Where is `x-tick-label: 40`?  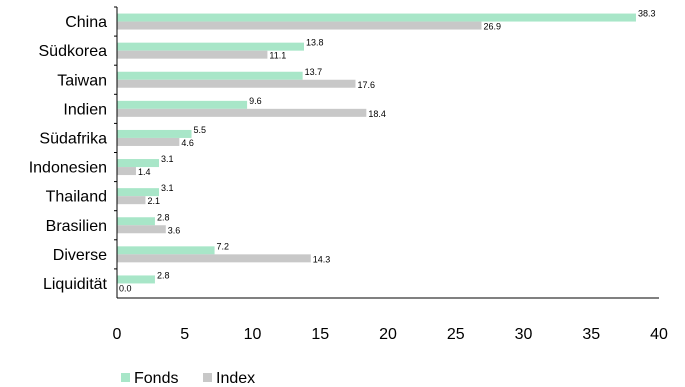
x-tick-label: 40 is located at coordinates (659, 334).